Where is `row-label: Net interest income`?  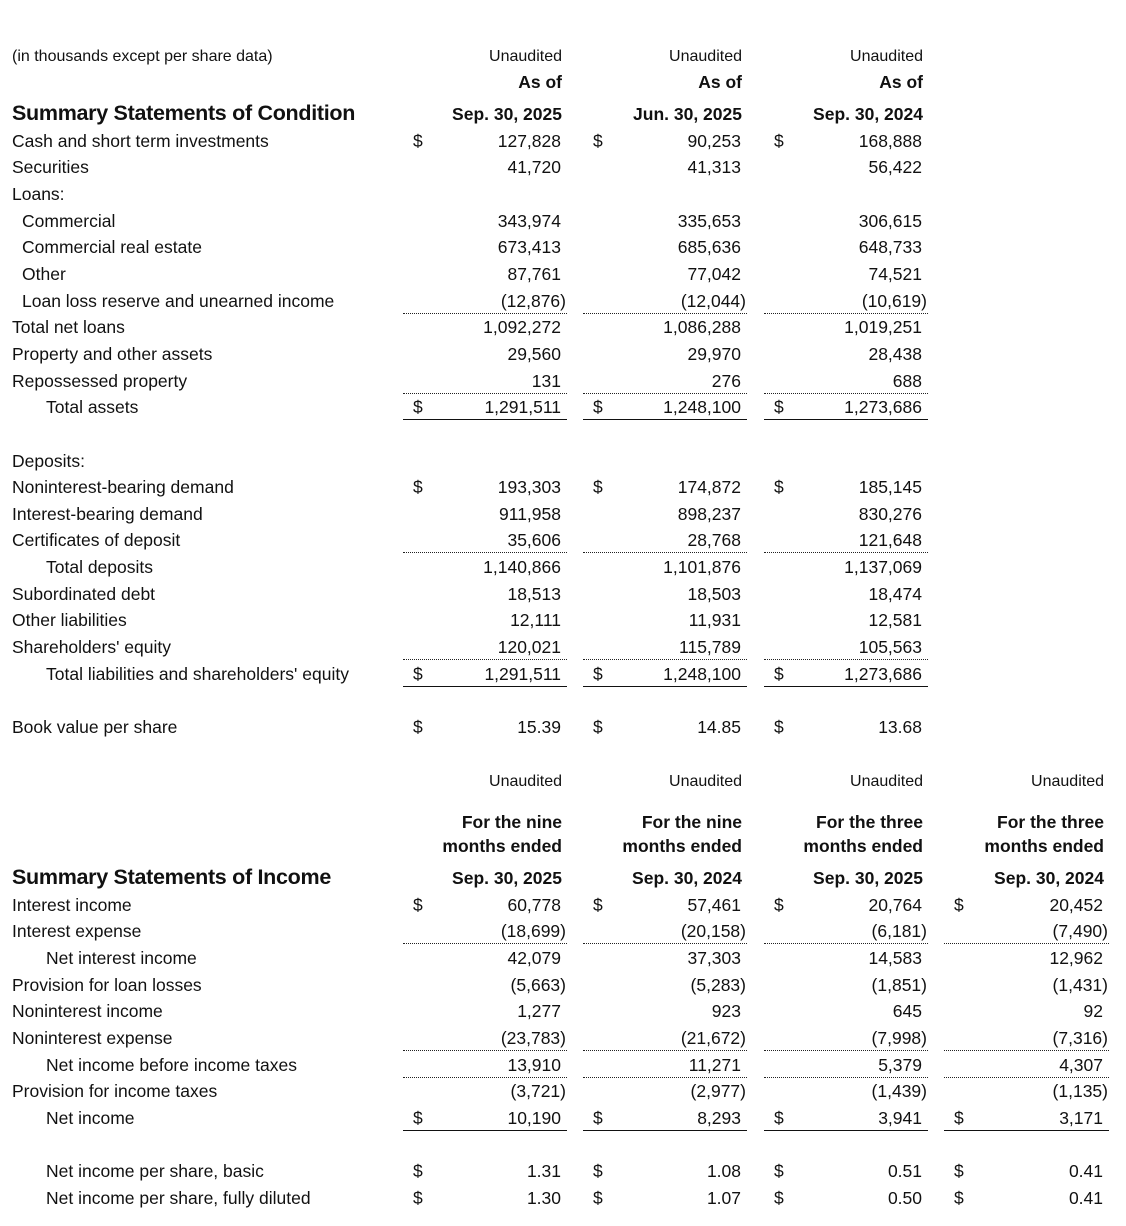
row-label: Net interest income is located at coordinates (121, 958).